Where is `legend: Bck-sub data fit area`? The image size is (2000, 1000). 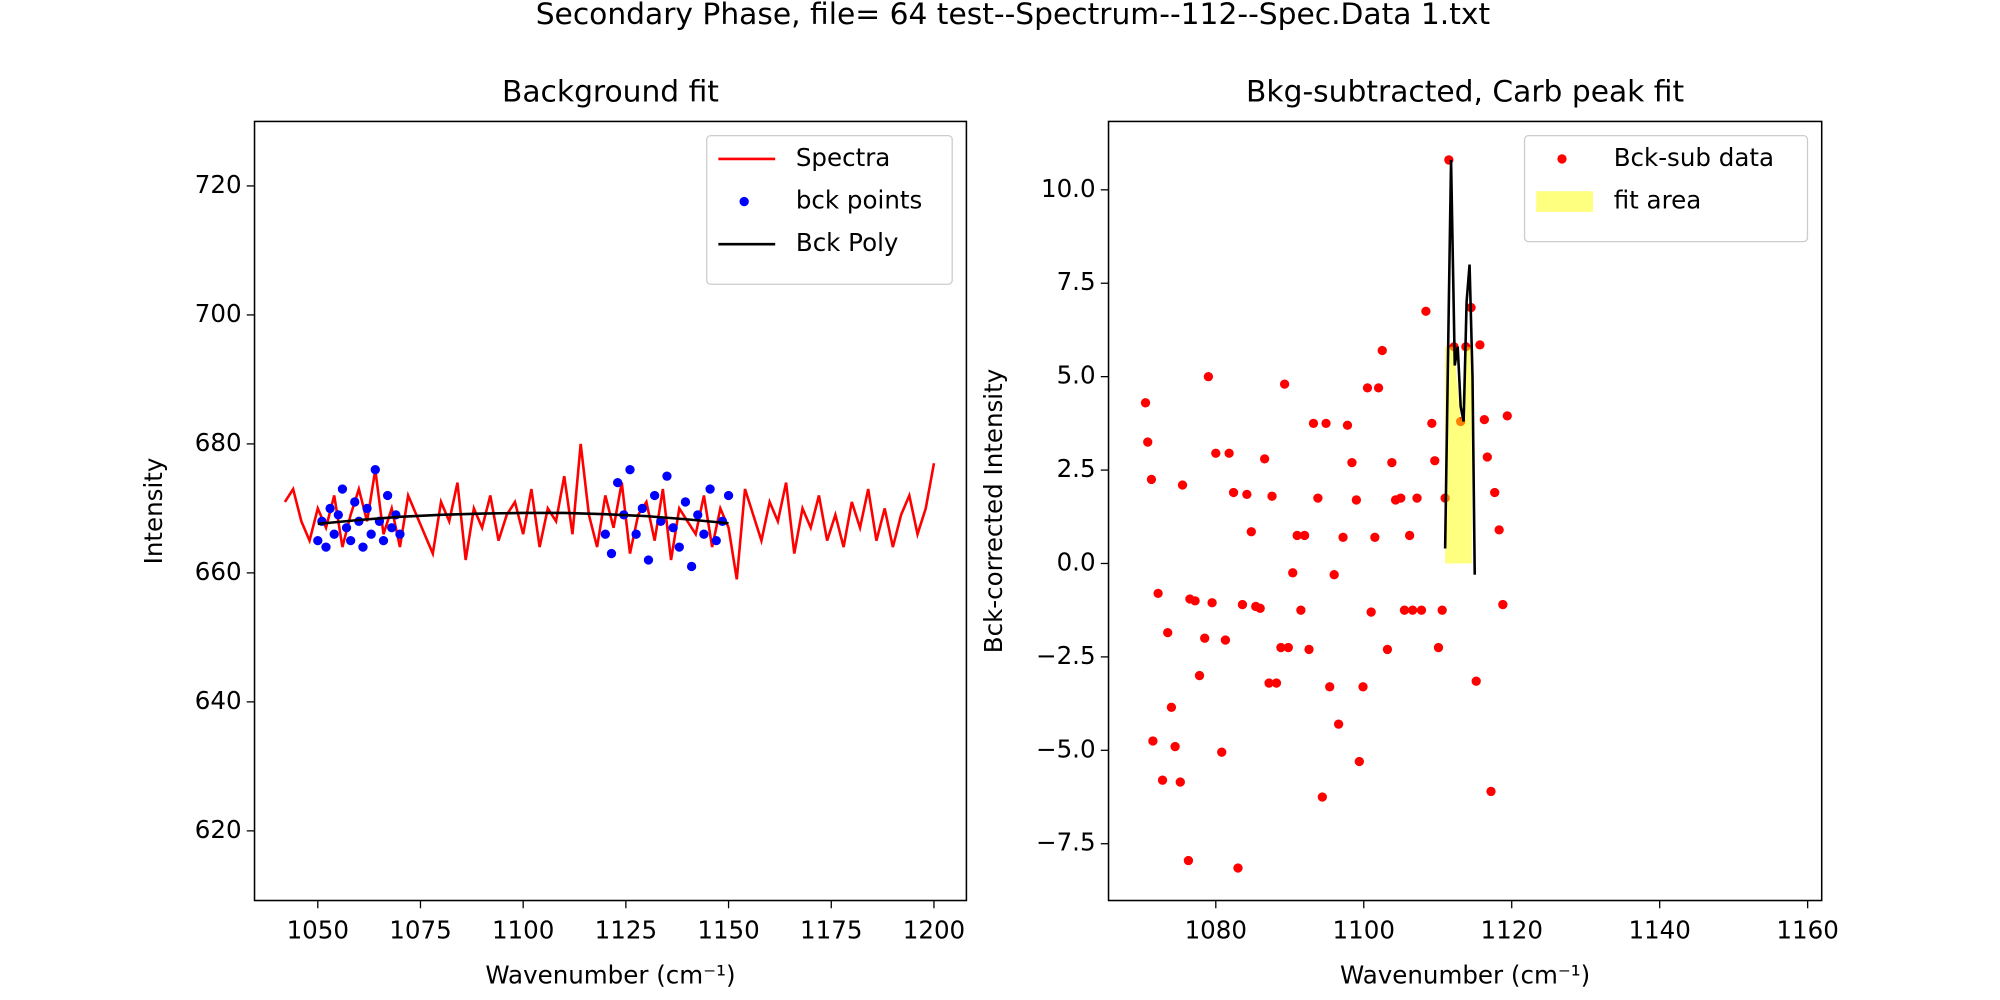
legend: Bck-sub data fit area is located at coordinates (1666, 189).